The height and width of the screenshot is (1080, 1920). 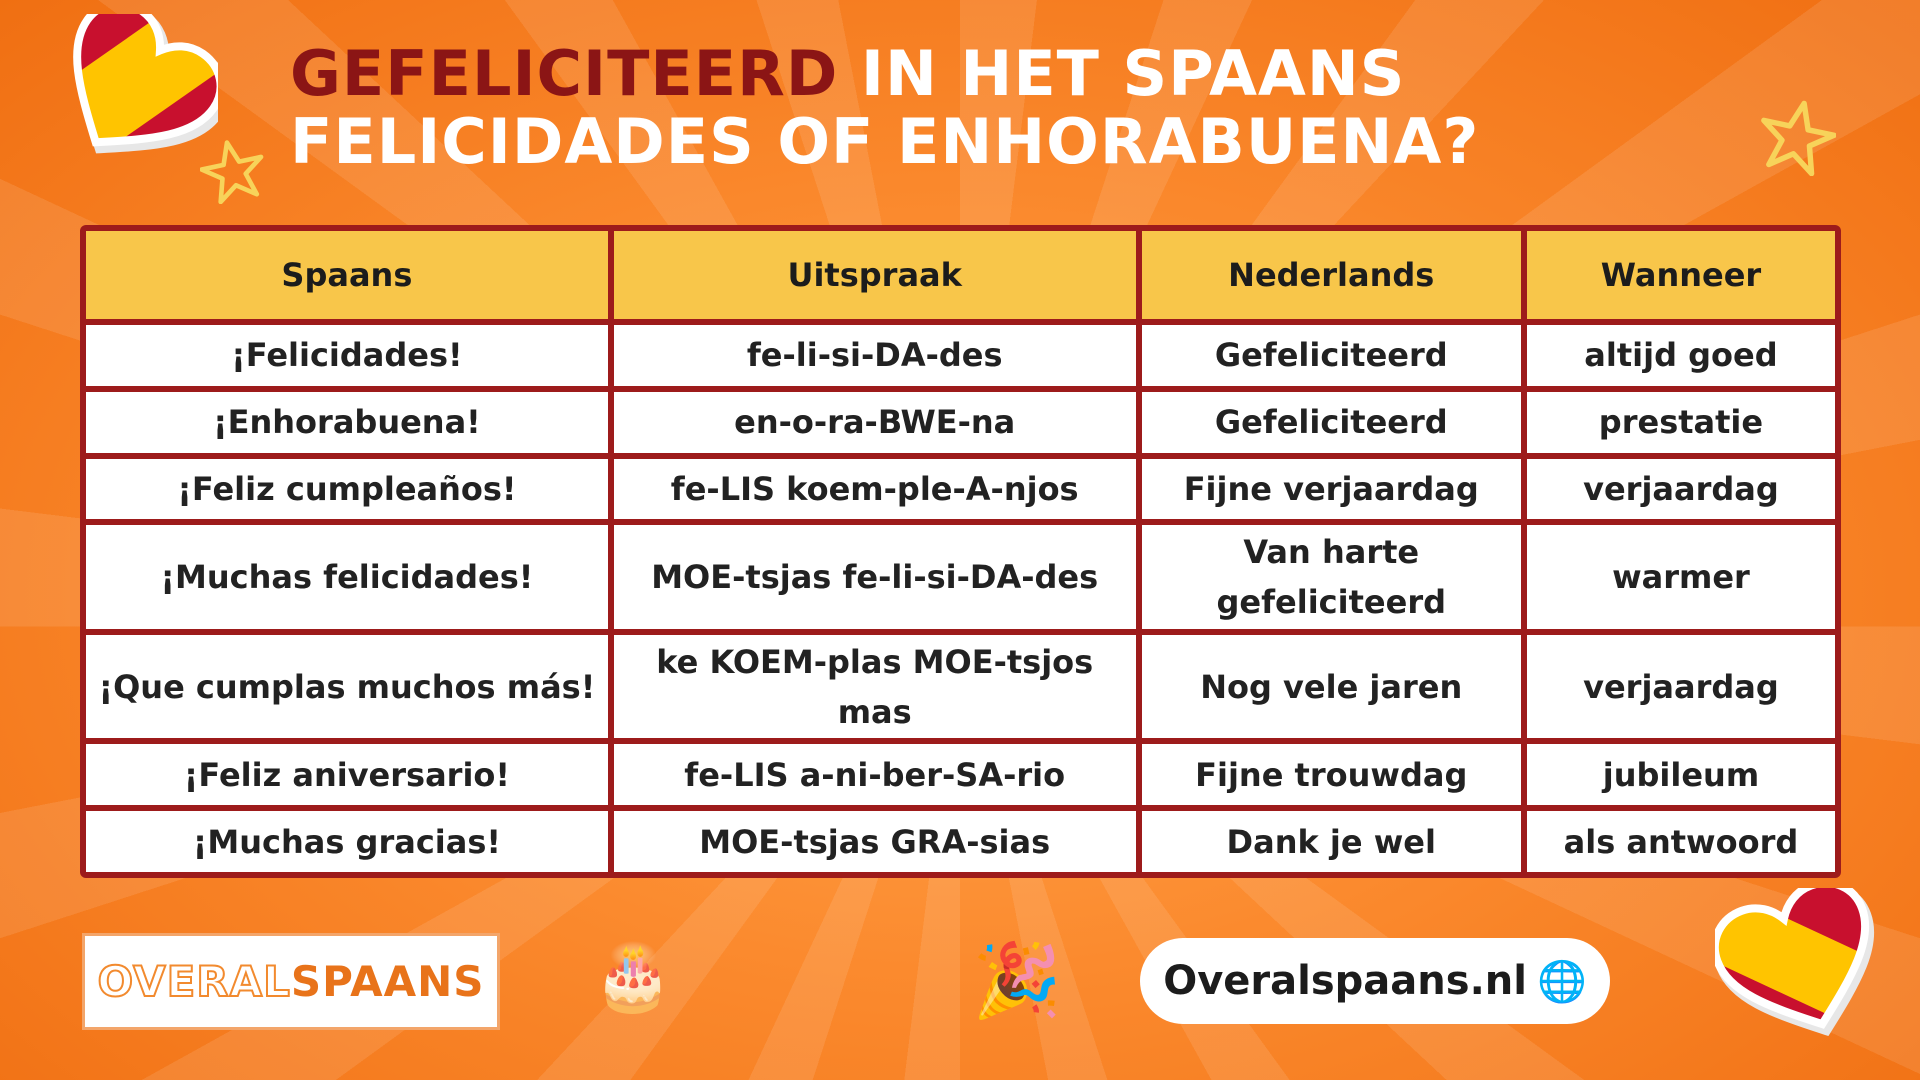 What do you see at coordinates (874, 841) in the screenshot?
I see `cell-uitspraak: MOE-tsjas GRA-sias` at bounding box center [874, 841].